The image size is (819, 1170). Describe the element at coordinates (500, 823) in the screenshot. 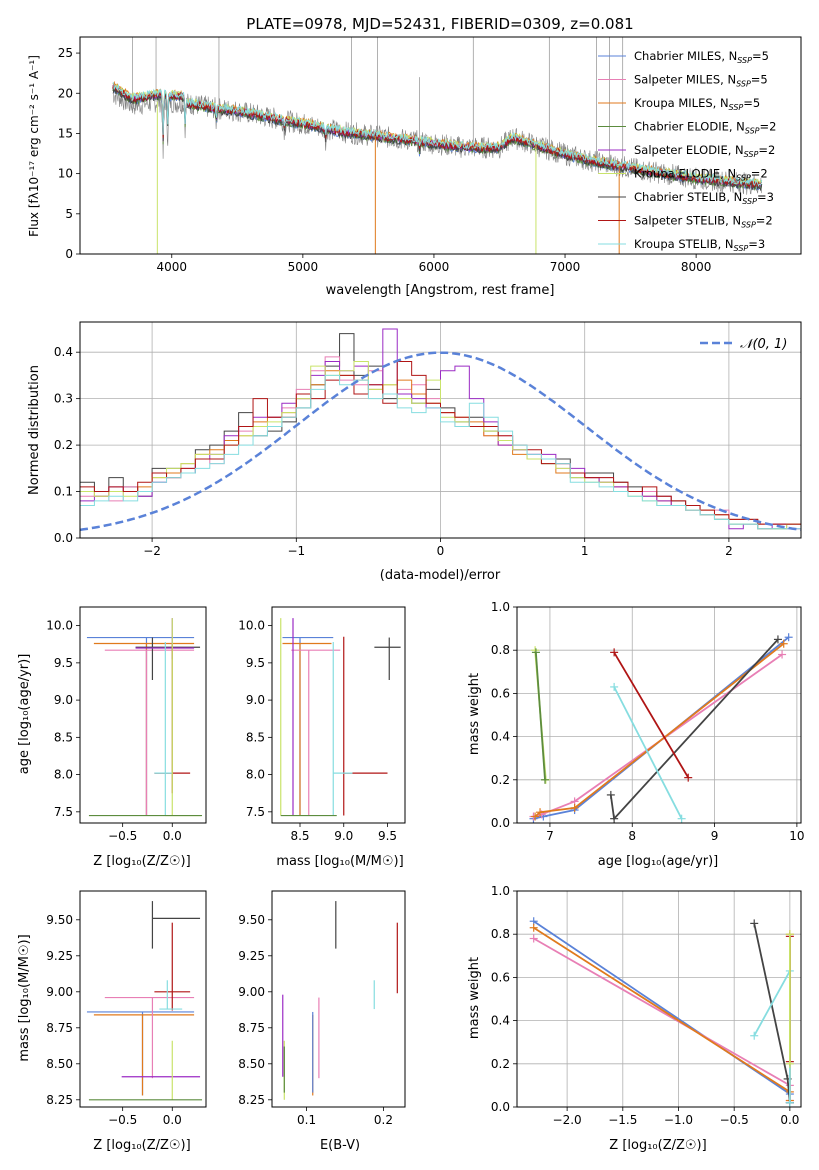

I see `y-tick-label: 0.0` at that location.